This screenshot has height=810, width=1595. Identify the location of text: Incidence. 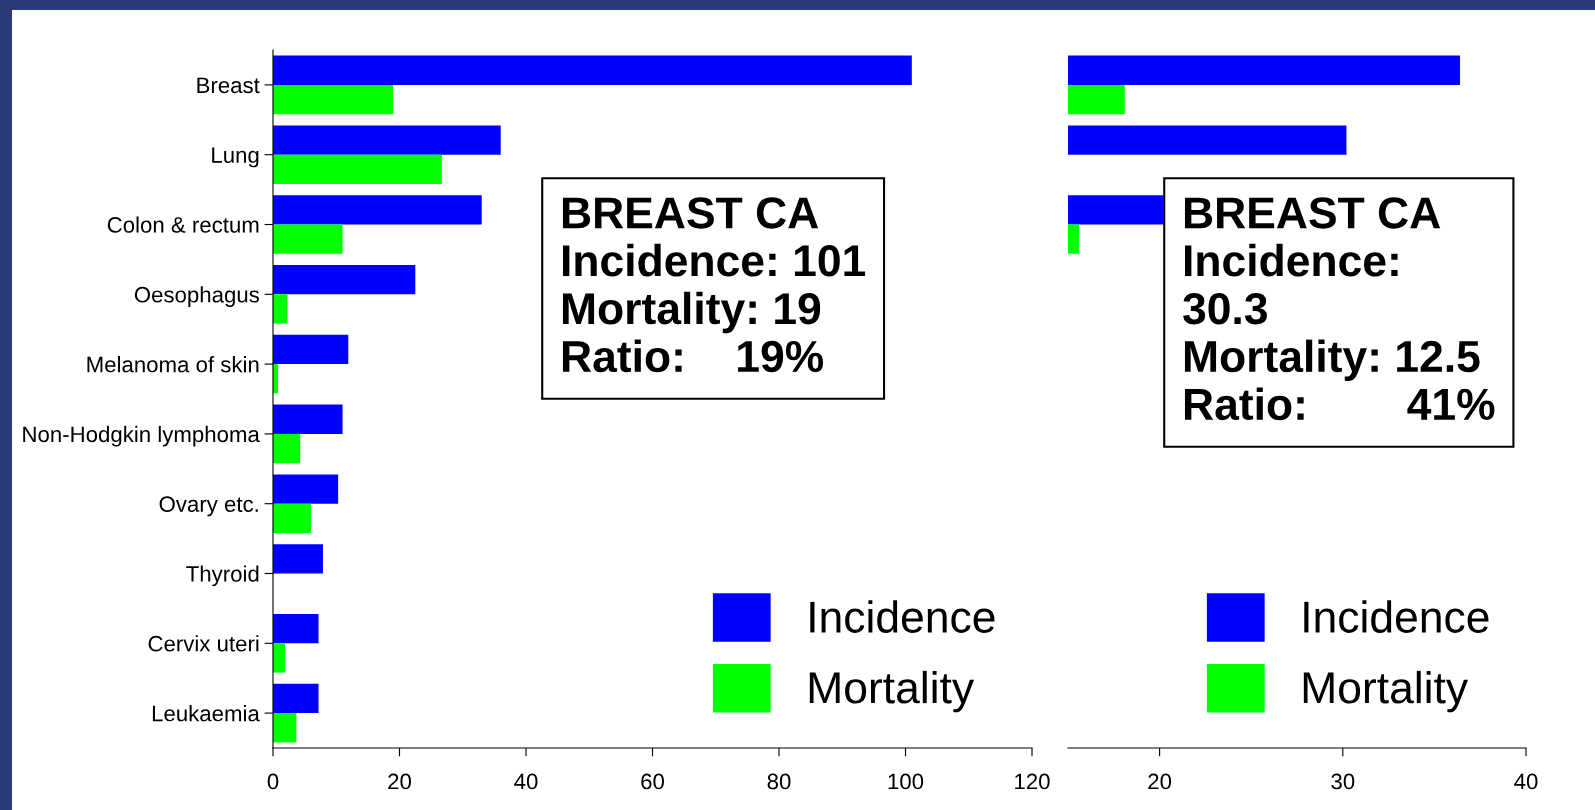
(1396, 616).